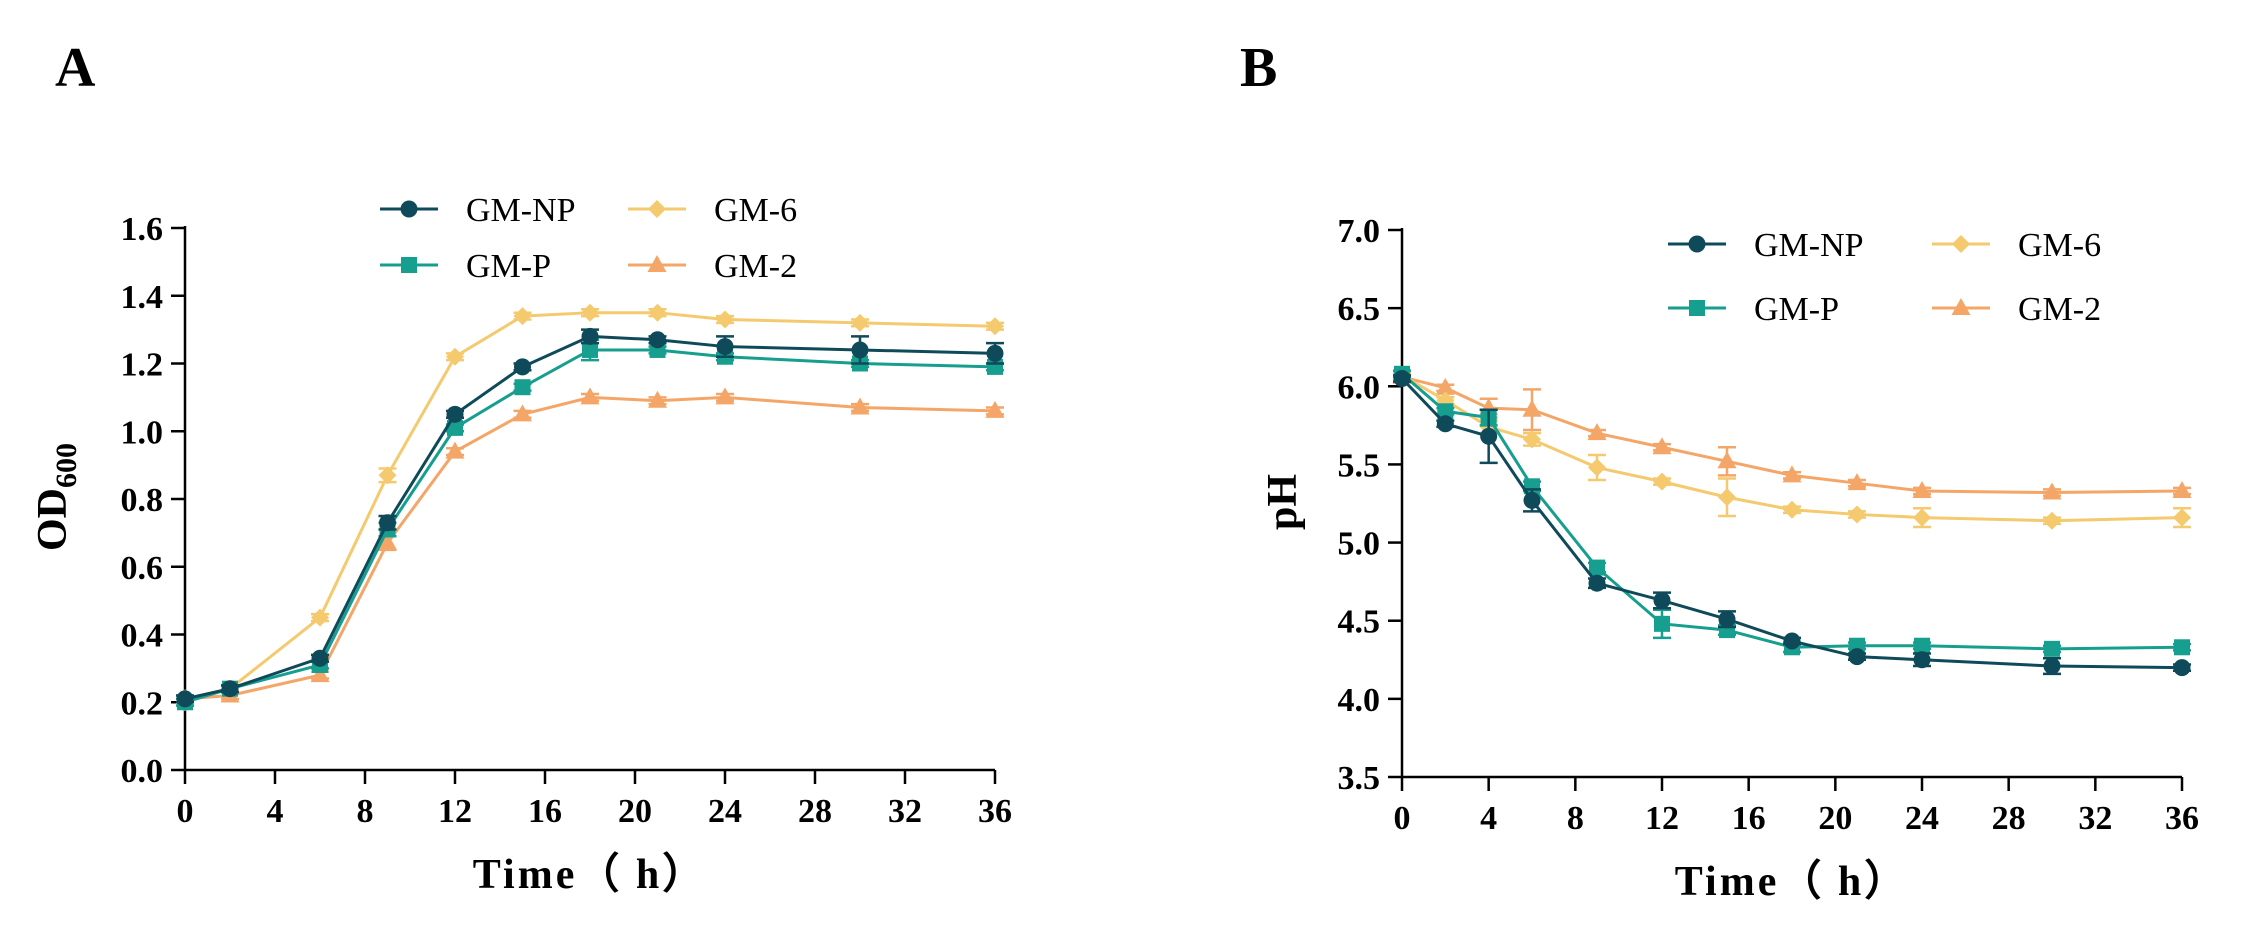 The height and width of the screenshot is (940, 2246). I want to click on x-tick-label: 12, so click(1662, 818).